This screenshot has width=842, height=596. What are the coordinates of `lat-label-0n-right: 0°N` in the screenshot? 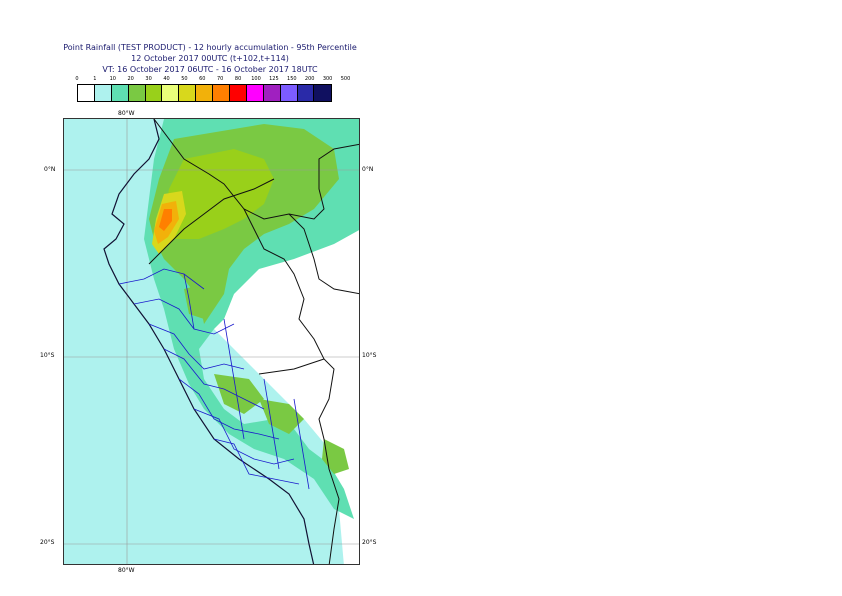 It's located at (368, 169).